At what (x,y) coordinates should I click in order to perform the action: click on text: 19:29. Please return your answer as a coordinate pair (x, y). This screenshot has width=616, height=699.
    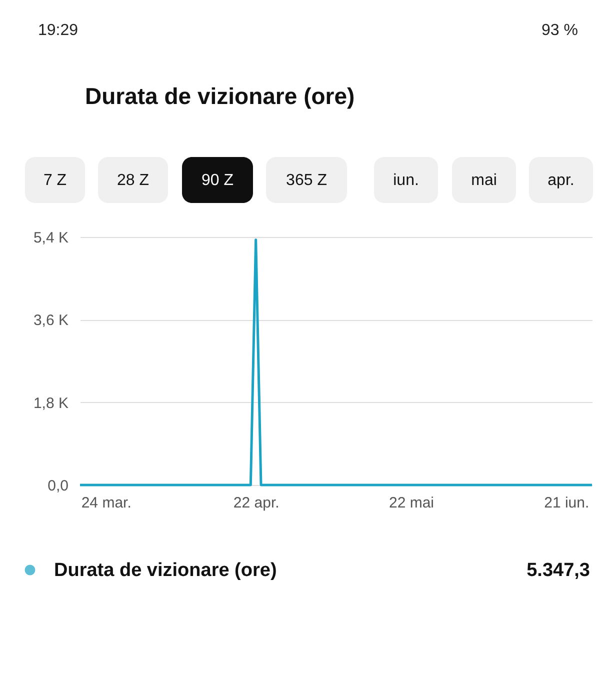
    Looking at the image, I should click on (58, 30).